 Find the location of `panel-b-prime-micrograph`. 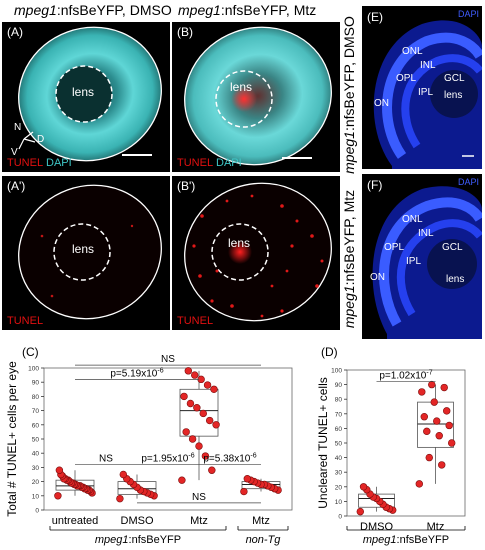

panel-b-prime-micrograph is located at coordinates (258, 252).